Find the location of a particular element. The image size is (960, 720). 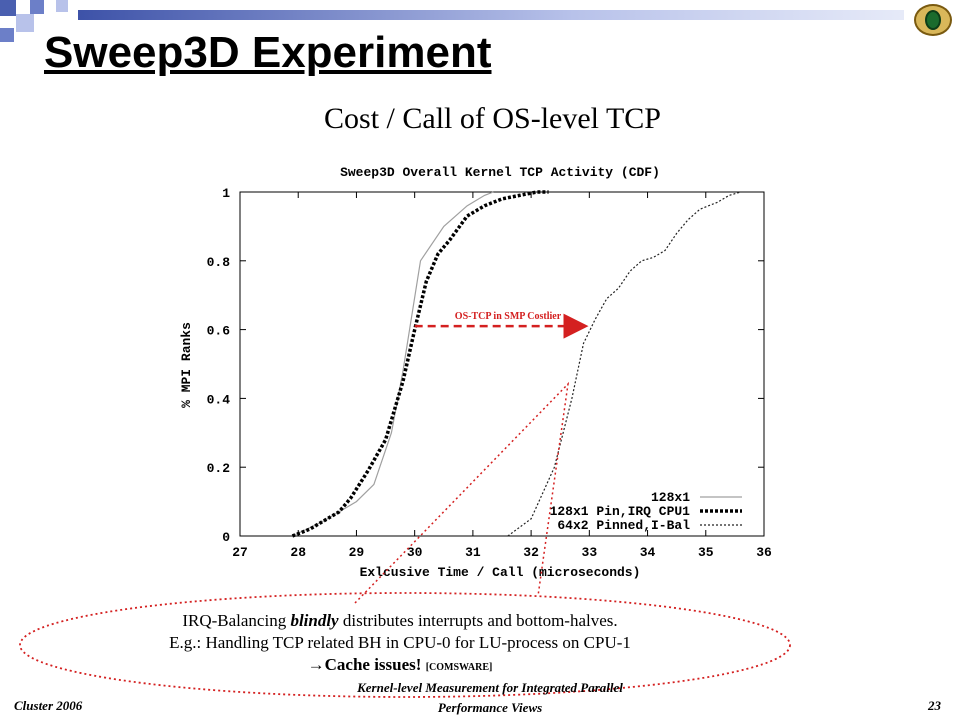

emphasis-blindly: blindly is located at coordinates (314, 620).